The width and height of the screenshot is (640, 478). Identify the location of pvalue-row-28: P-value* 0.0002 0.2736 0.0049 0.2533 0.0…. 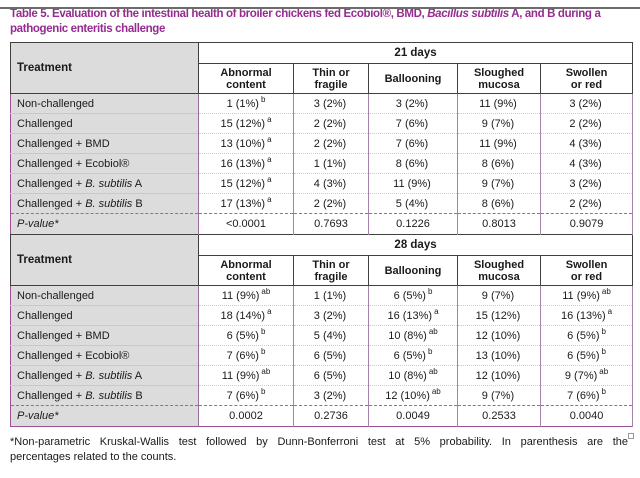
(322, 416).